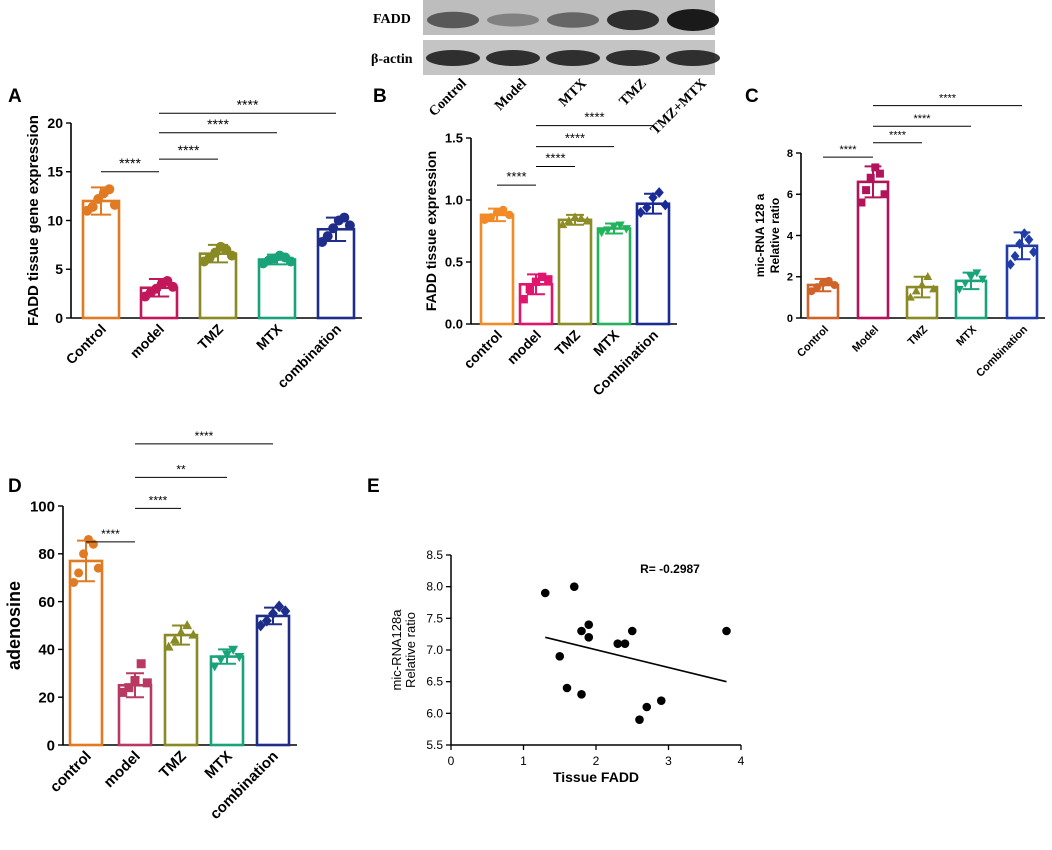  What do you see at coordinates (454, 324) in the screenshot?
I see `y-tick-label: 0.0` at bounding box center [454, 324].